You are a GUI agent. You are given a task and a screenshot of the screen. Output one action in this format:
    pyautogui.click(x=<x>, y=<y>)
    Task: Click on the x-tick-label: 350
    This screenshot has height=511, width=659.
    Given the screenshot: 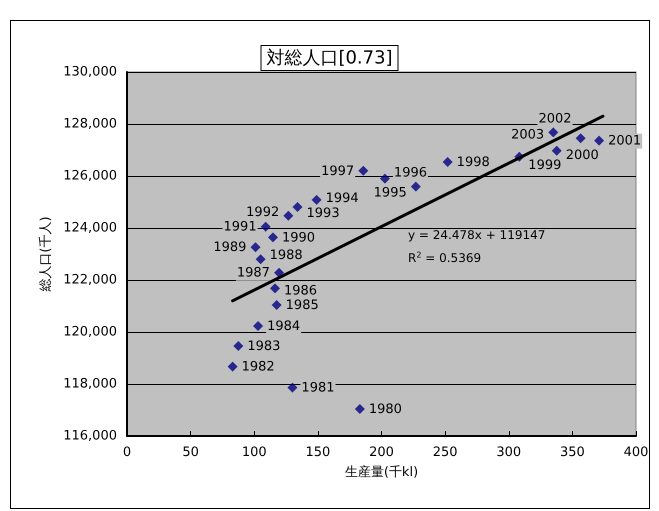 What is the action you would take?
    pyautogui.click(x=572, y=452)
    